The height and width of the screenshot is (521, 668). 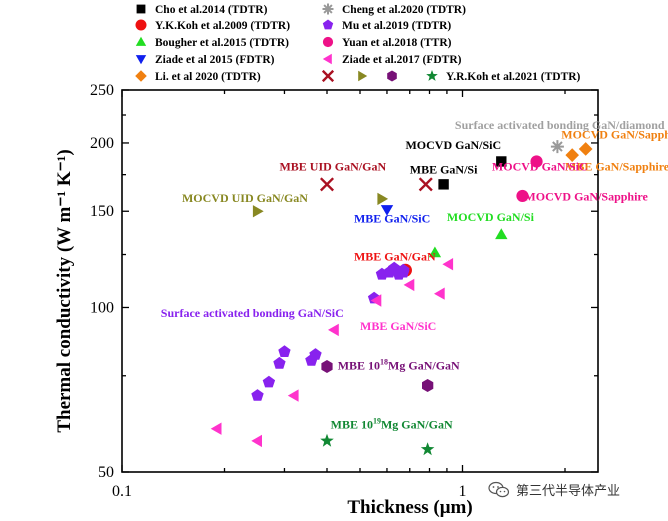 What do you see at coordinates (463, 491) in the screenshot?
I see `x-tick-label: 1` at bounding box center [463, 491].